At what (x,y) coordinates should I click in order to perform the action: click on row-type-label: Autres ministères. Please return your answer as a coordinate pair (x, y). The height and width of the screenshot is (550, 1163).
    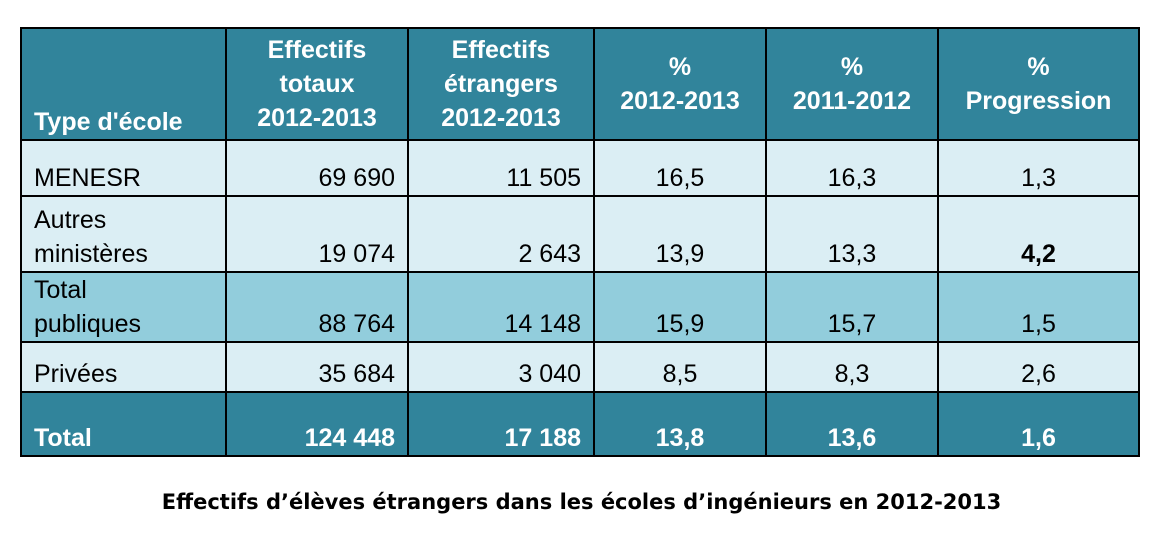
    Looking at the image, I should click on (123, 234).